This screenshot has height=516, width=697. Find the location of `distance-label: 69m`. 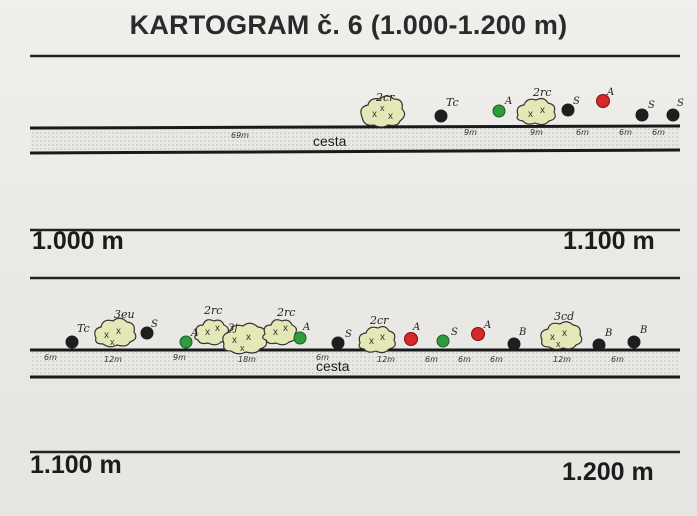

distance-label: 69m is located at coordinates (240, 135).